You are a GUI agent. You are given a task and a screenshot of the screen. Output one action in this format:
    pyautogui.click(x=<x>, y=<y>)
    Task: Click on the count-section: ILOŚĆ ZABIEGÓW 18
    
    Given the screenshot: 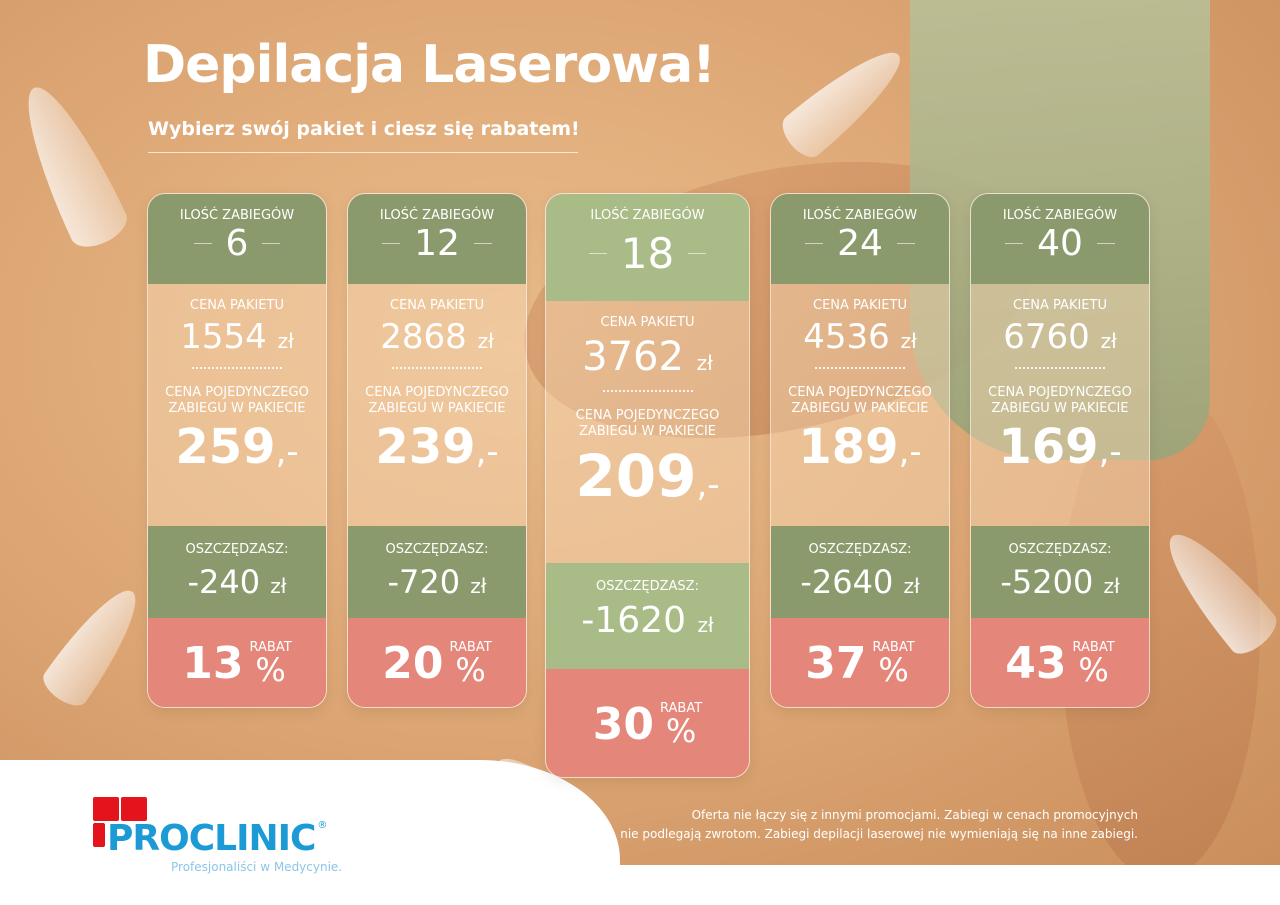 What is the action you would take?
    pyautogui.click(x=647, y=247)
    